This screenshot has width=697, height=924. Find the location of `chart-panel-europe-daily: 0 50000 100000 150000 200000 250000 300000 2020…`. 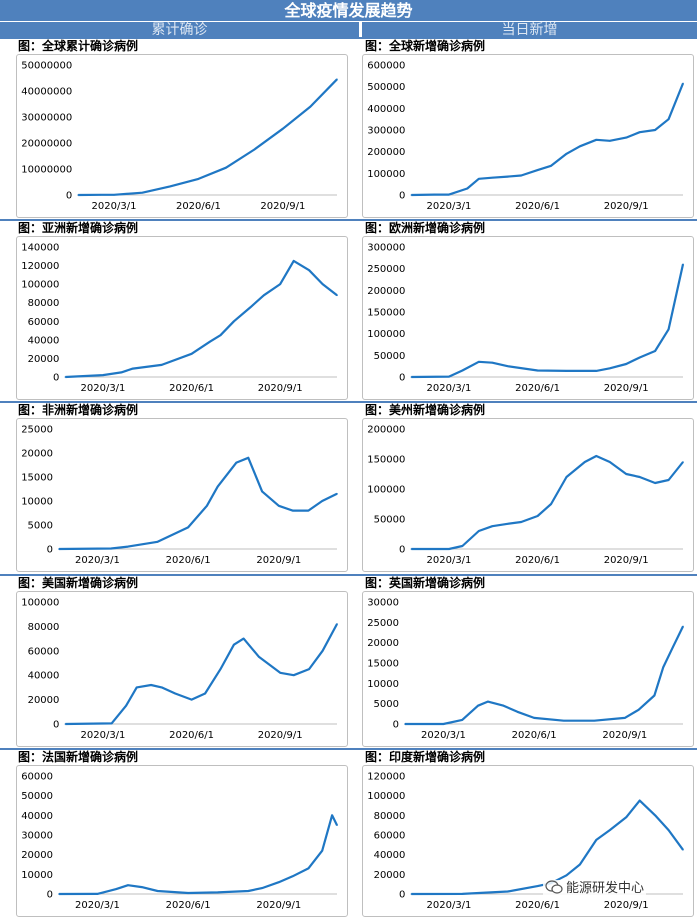

chart-panel-europe-daily: 0 50000 100000 150000 200000 250000 300000 2020… is located at coordinates (528, 318).